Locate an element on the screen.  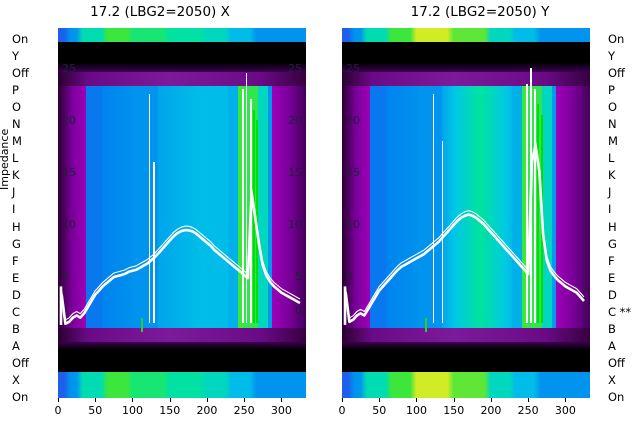
heatmap-top-strip is located at coordinates (466, 35).